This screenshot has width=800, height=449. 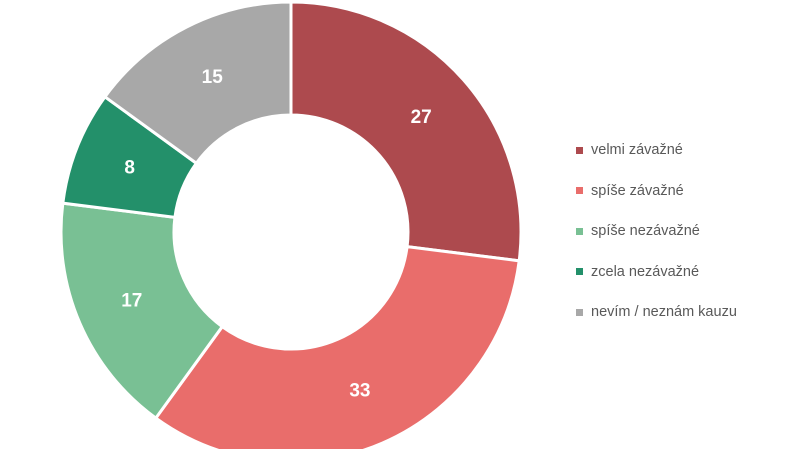 I want to click on data-label-nevim-neznam-kauzu: 15, so click(x=213, y=77).